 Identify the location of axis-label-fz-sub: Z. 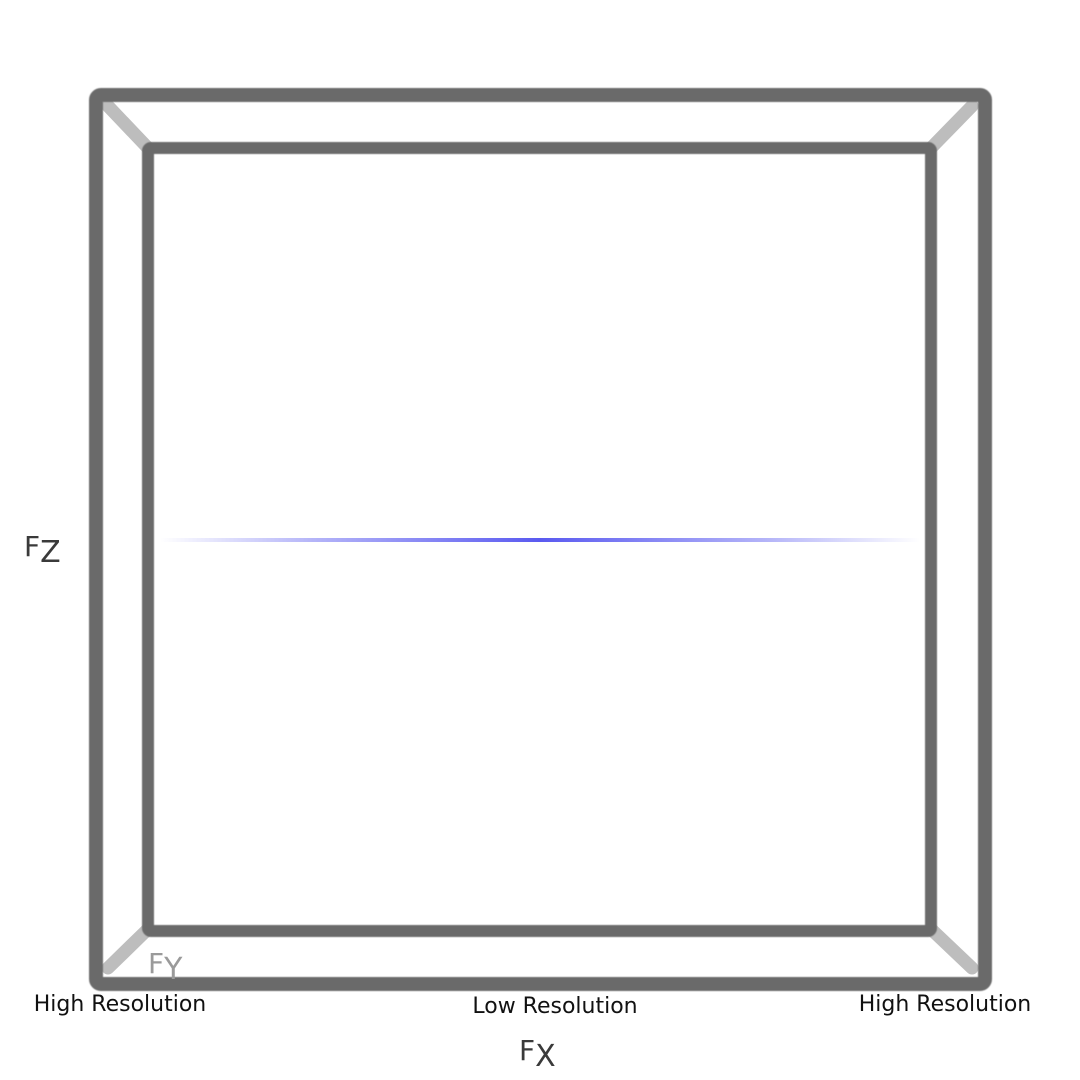
(50, 552).